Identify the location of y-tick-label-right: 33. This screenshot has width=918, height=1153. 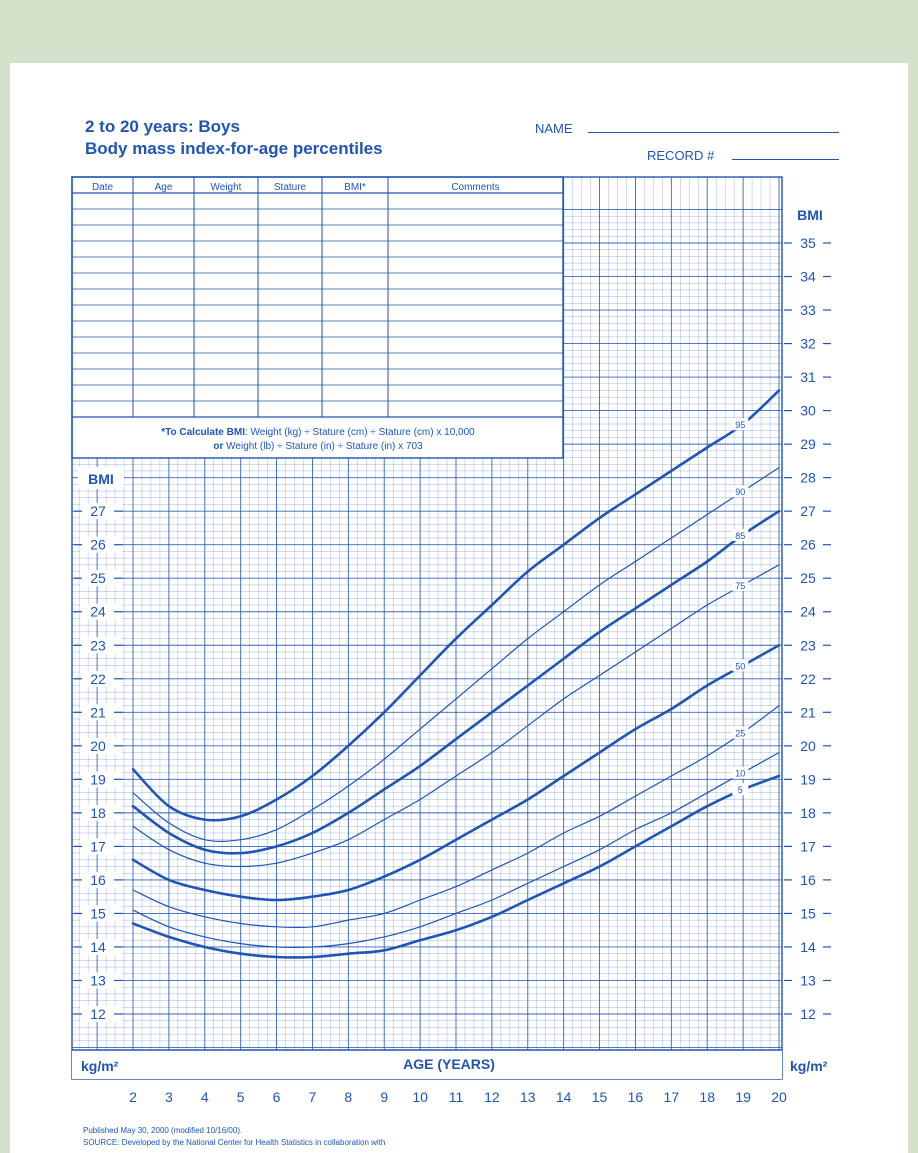
(808, 310).